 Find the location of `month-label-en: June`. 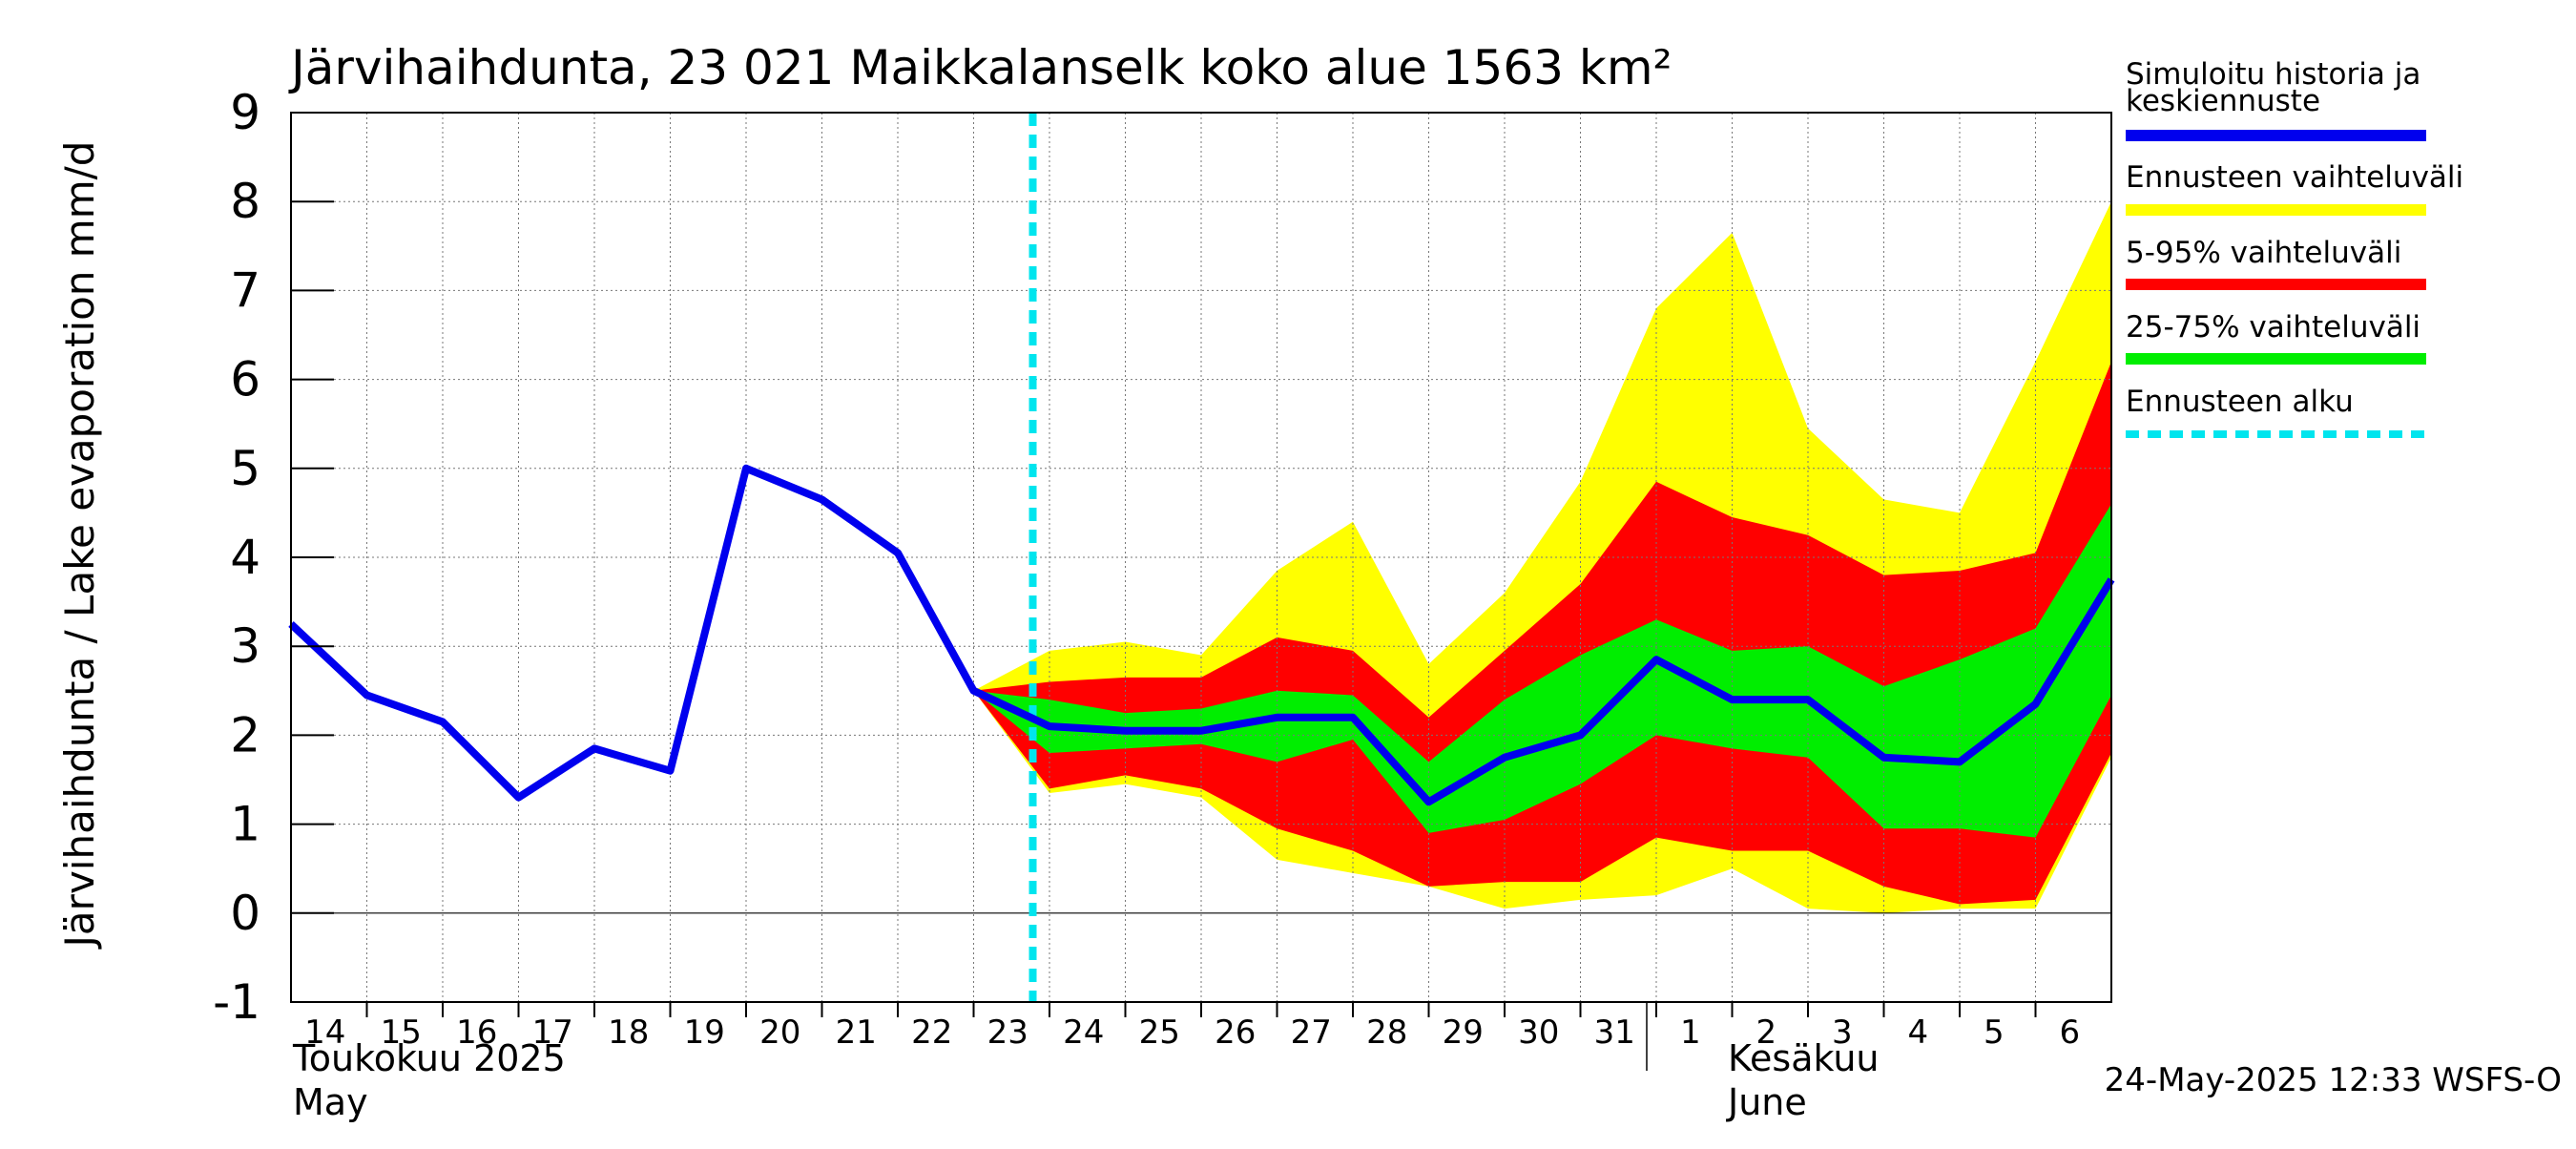

month-label-en: June is located at coordinates (1766, 1102).